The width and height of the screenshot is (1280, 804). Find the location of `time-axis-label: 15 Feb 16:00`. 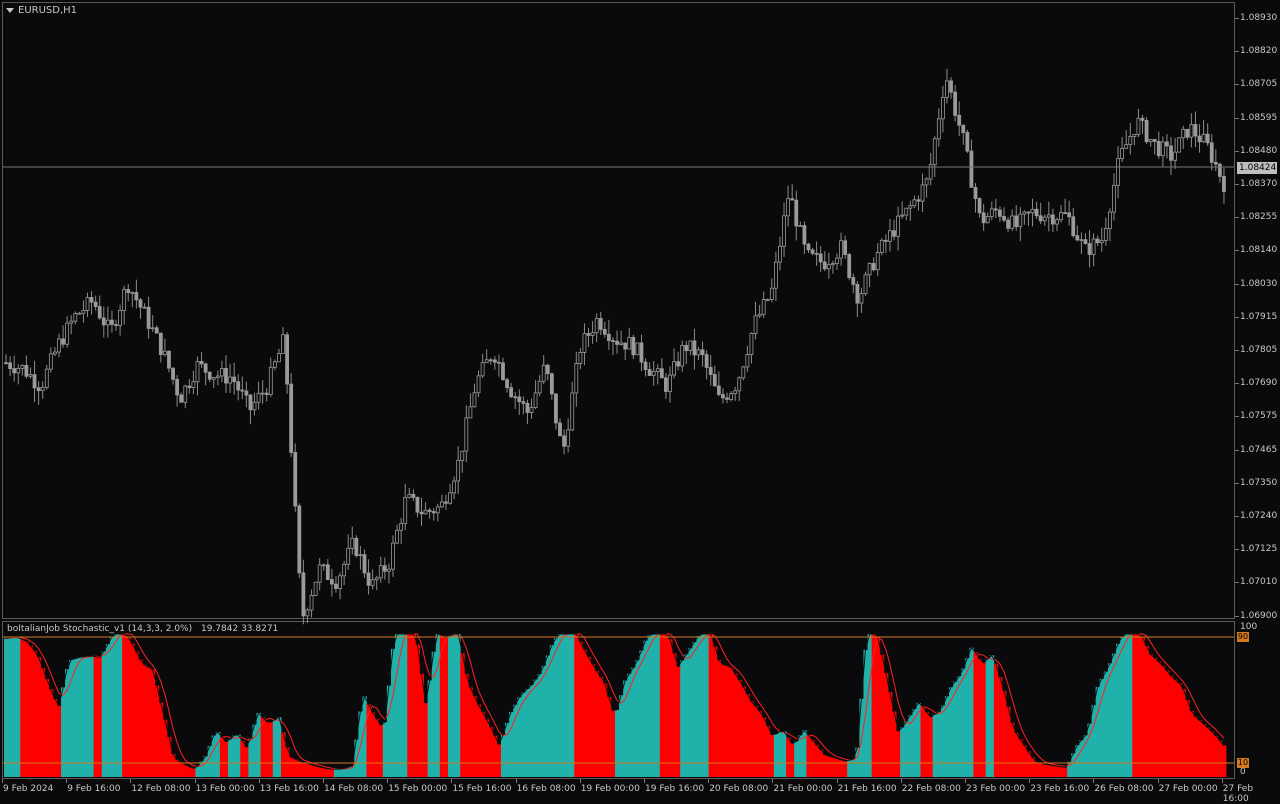

time-axis-label: 15 Feb 16:00 is located at coordinates (482, 789).